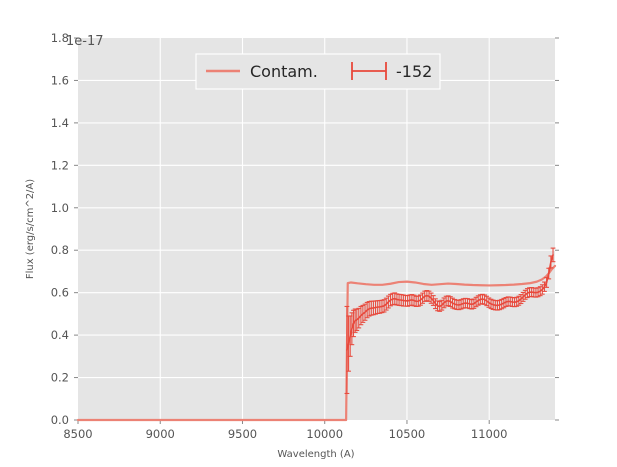 This screenshot has width=617, height=467. I want to click on y-tick-label: 0.2, so click(60, 378).